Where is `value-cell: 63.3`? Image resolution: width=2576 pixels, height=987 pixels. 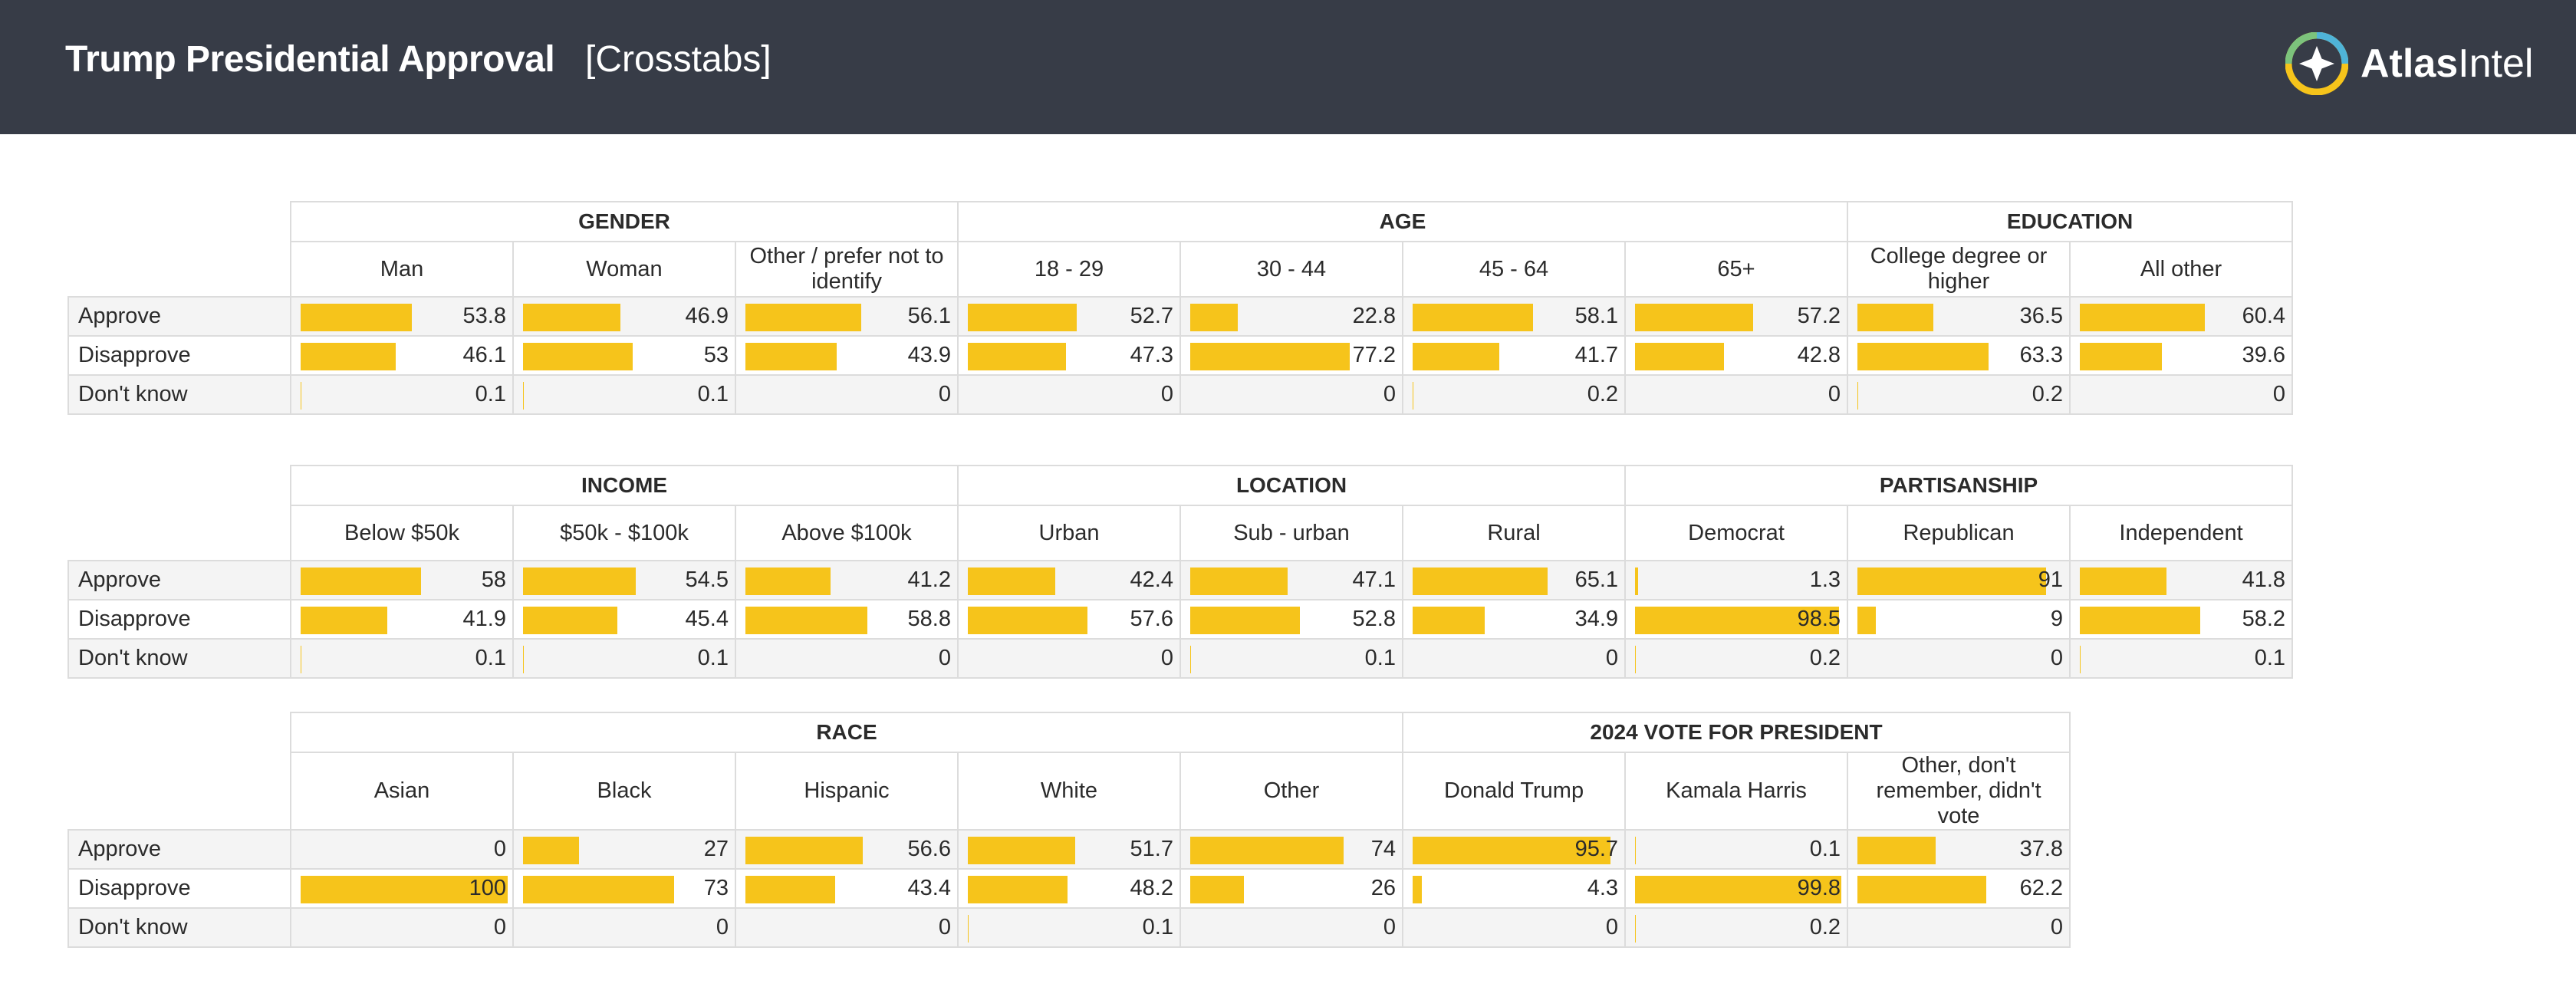
value-cell: 63.3 is located at coordinates (1959, 355).